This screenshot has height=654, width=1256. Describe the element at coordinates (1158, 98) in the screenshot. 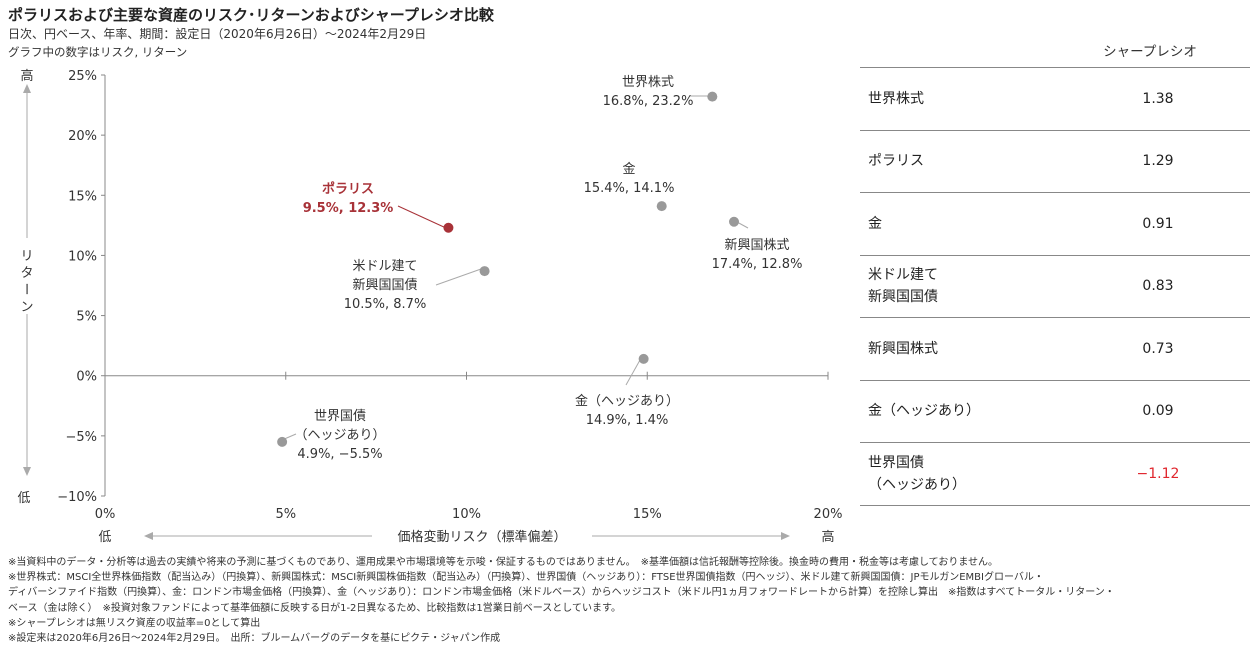

I see `sharpe-value: 1.38` at that location.